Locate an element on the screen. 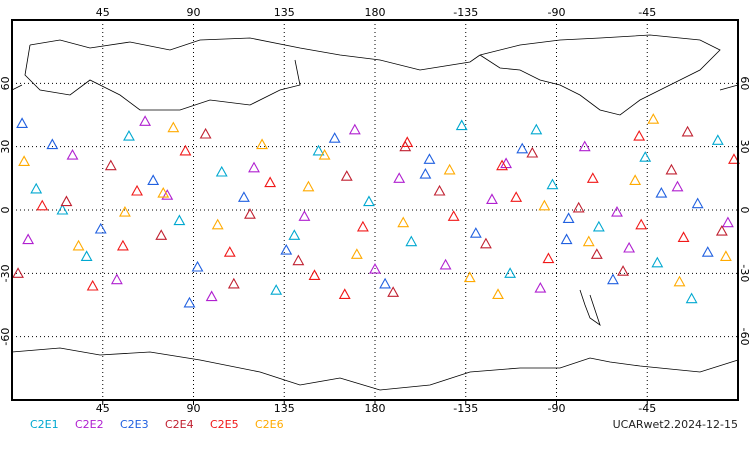 Image resolution: width=750 pixels, height=450 pixels. legend-entry: C2E5 is located at coordinates (224, 424).